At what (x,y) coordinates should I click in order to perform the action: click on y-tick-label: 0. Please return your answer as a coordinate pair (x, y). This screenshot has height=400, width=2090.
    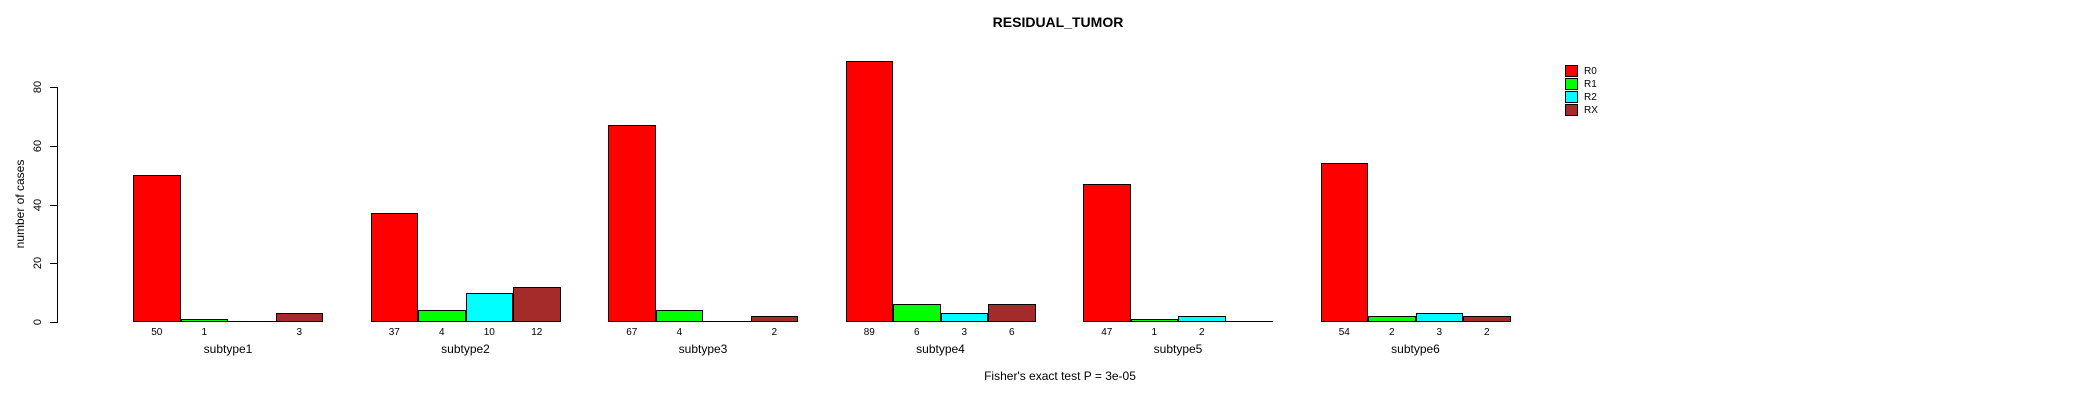
    Looking at the image, I should click on (38, 322).